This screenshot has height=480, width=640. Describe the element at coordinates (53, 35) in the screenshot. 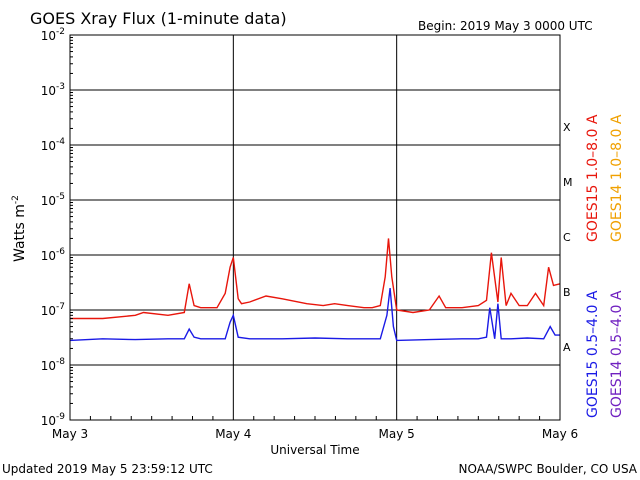

I see `y-tick-label: 10⁻²` at that location.